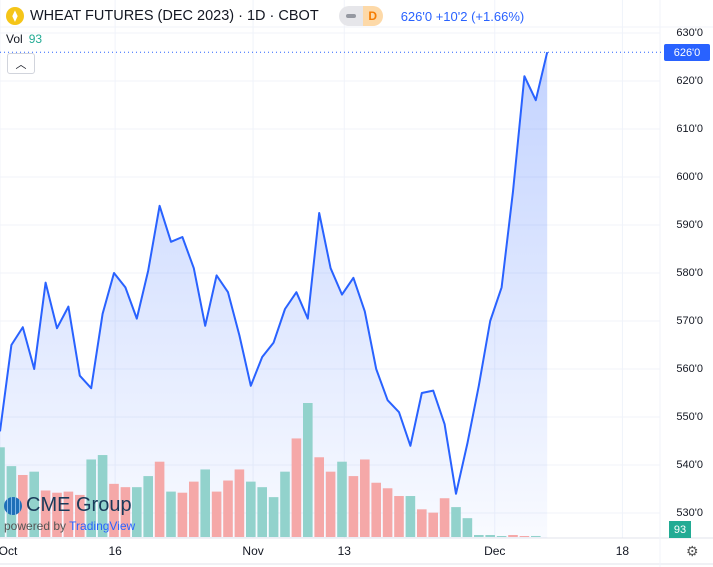  I want to click on price-tick-label: 630'0, so click(689, 33).